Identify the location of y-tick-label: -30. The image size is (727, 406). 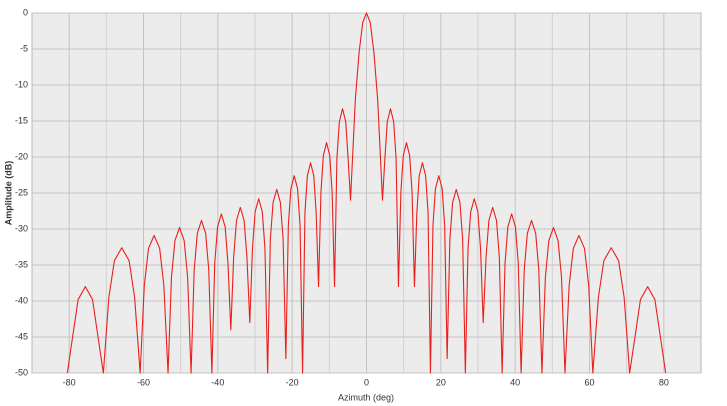
(21, 228).